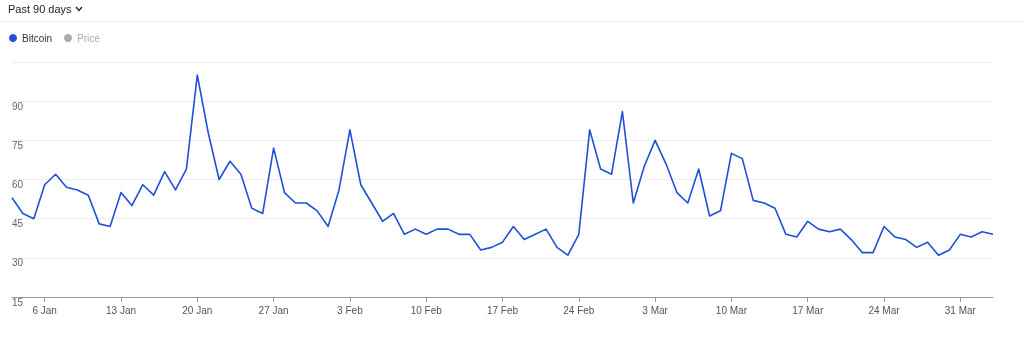 Image resolution: width=1024 pixels, height=343 pixels. I want to click on chart-title: Past 90 days, so click(40, 9).